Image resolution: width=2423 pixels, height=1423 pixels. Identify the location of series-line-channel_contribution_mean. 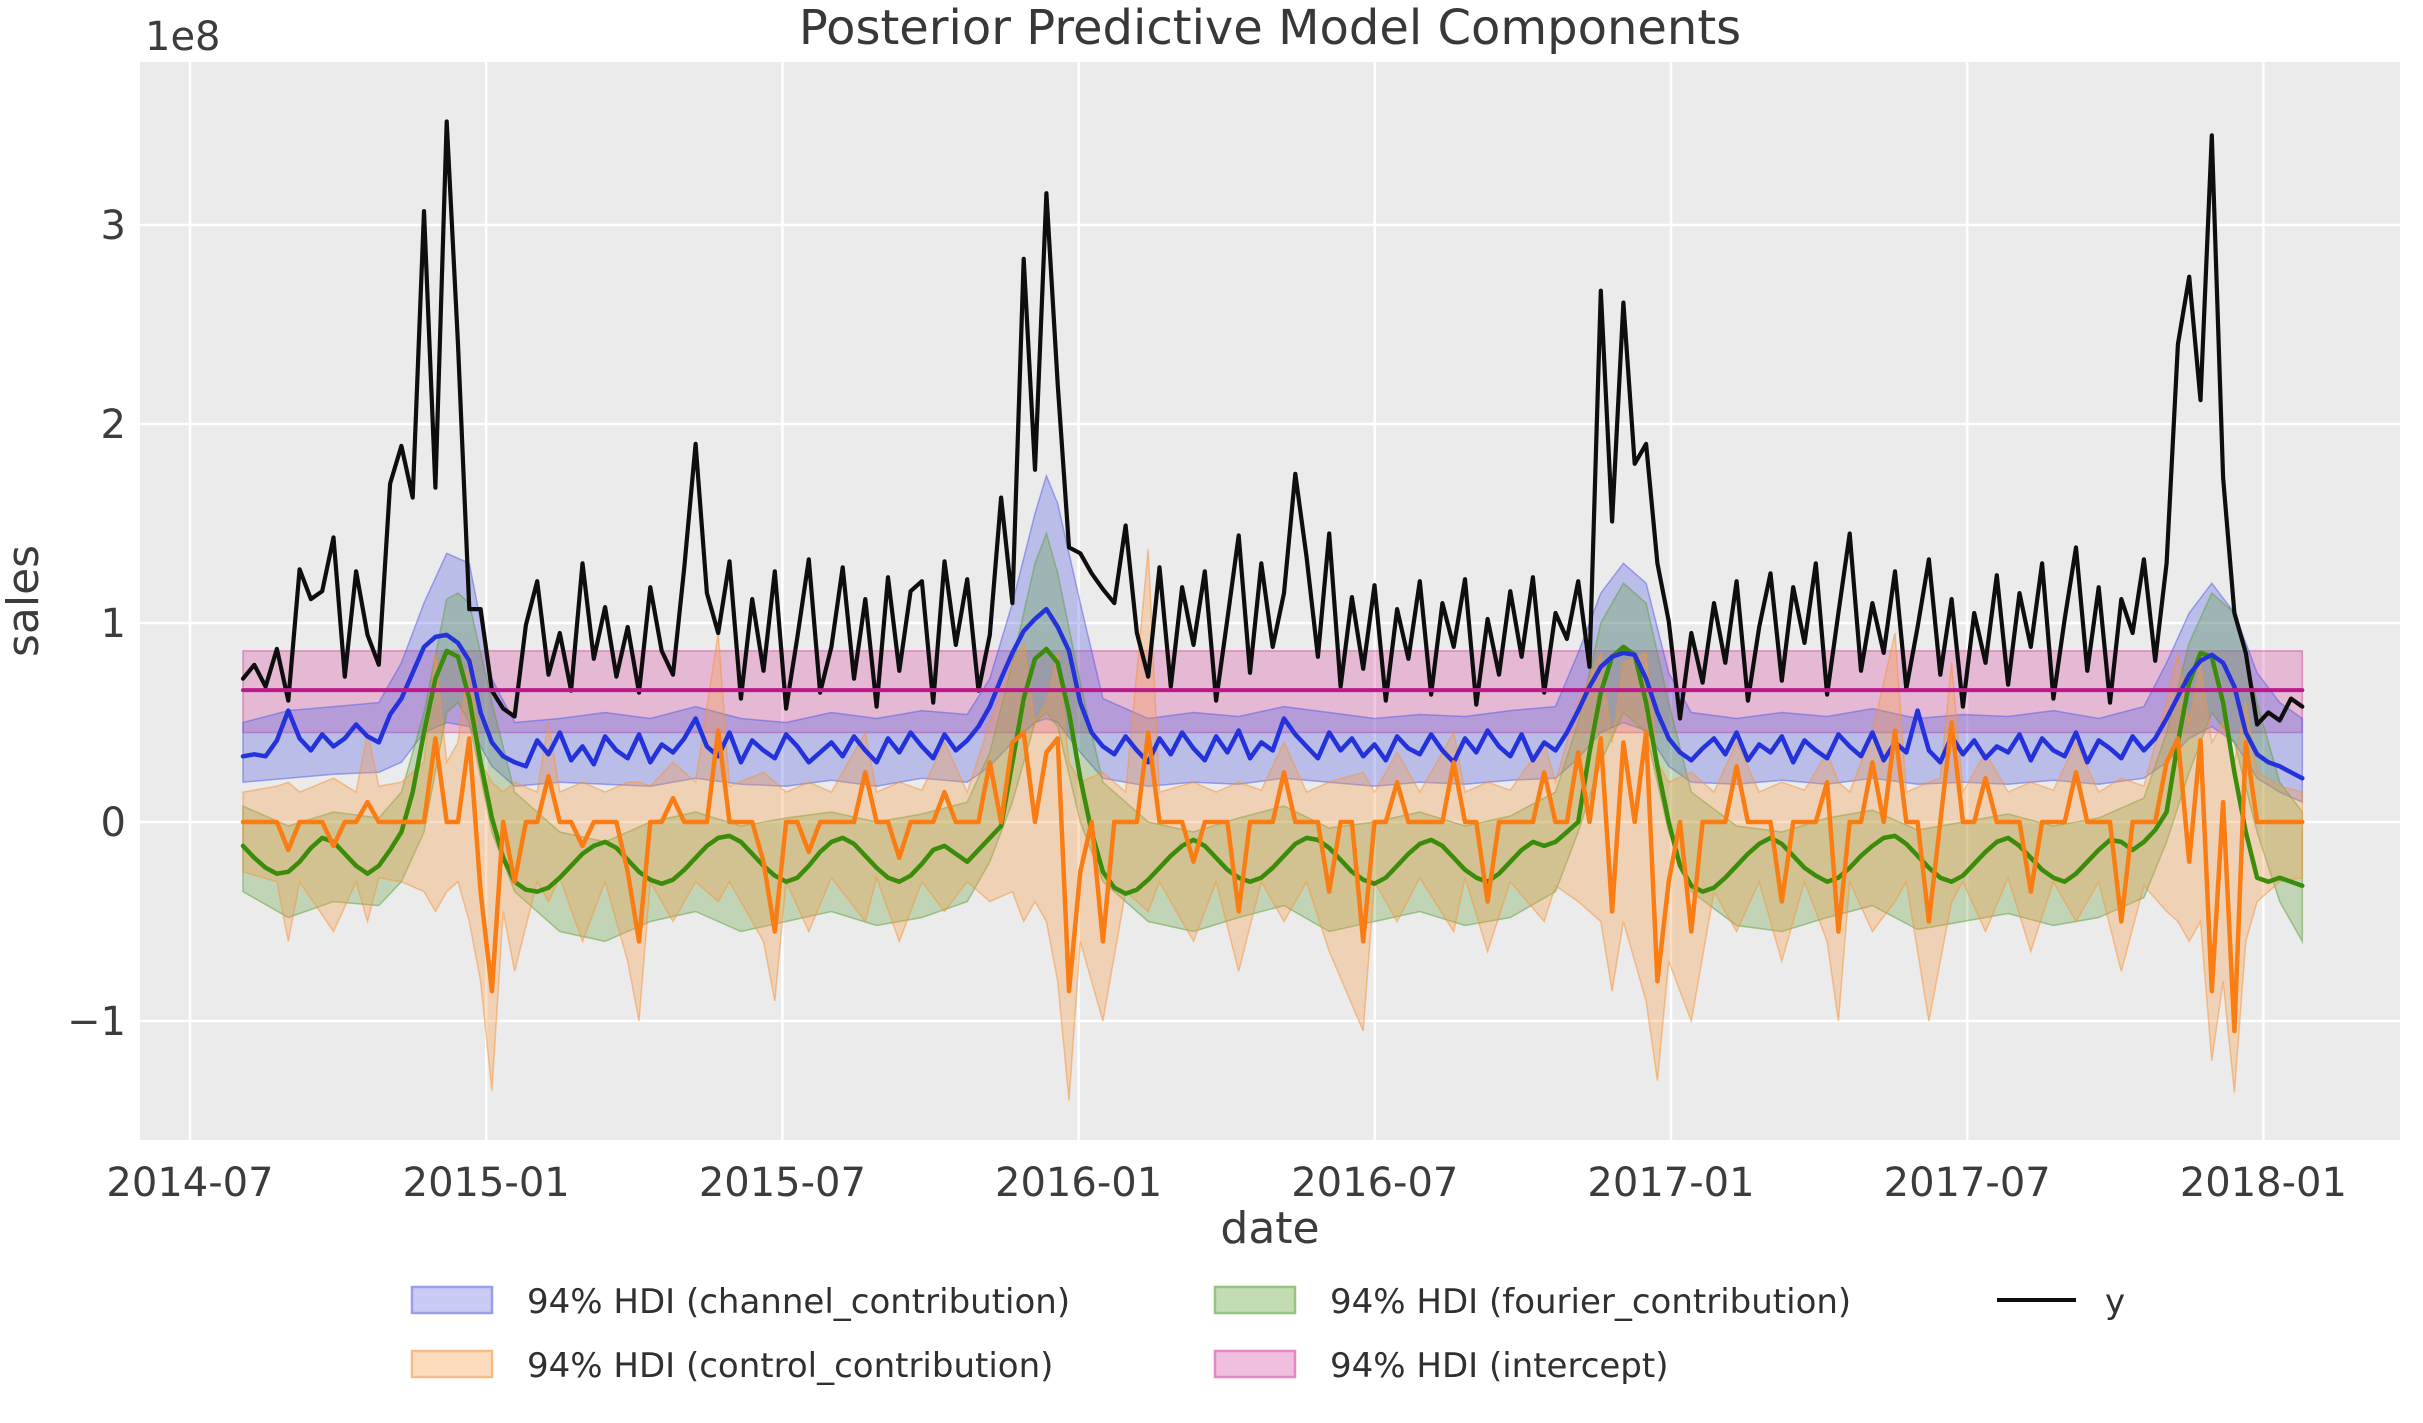
(1272, 693).